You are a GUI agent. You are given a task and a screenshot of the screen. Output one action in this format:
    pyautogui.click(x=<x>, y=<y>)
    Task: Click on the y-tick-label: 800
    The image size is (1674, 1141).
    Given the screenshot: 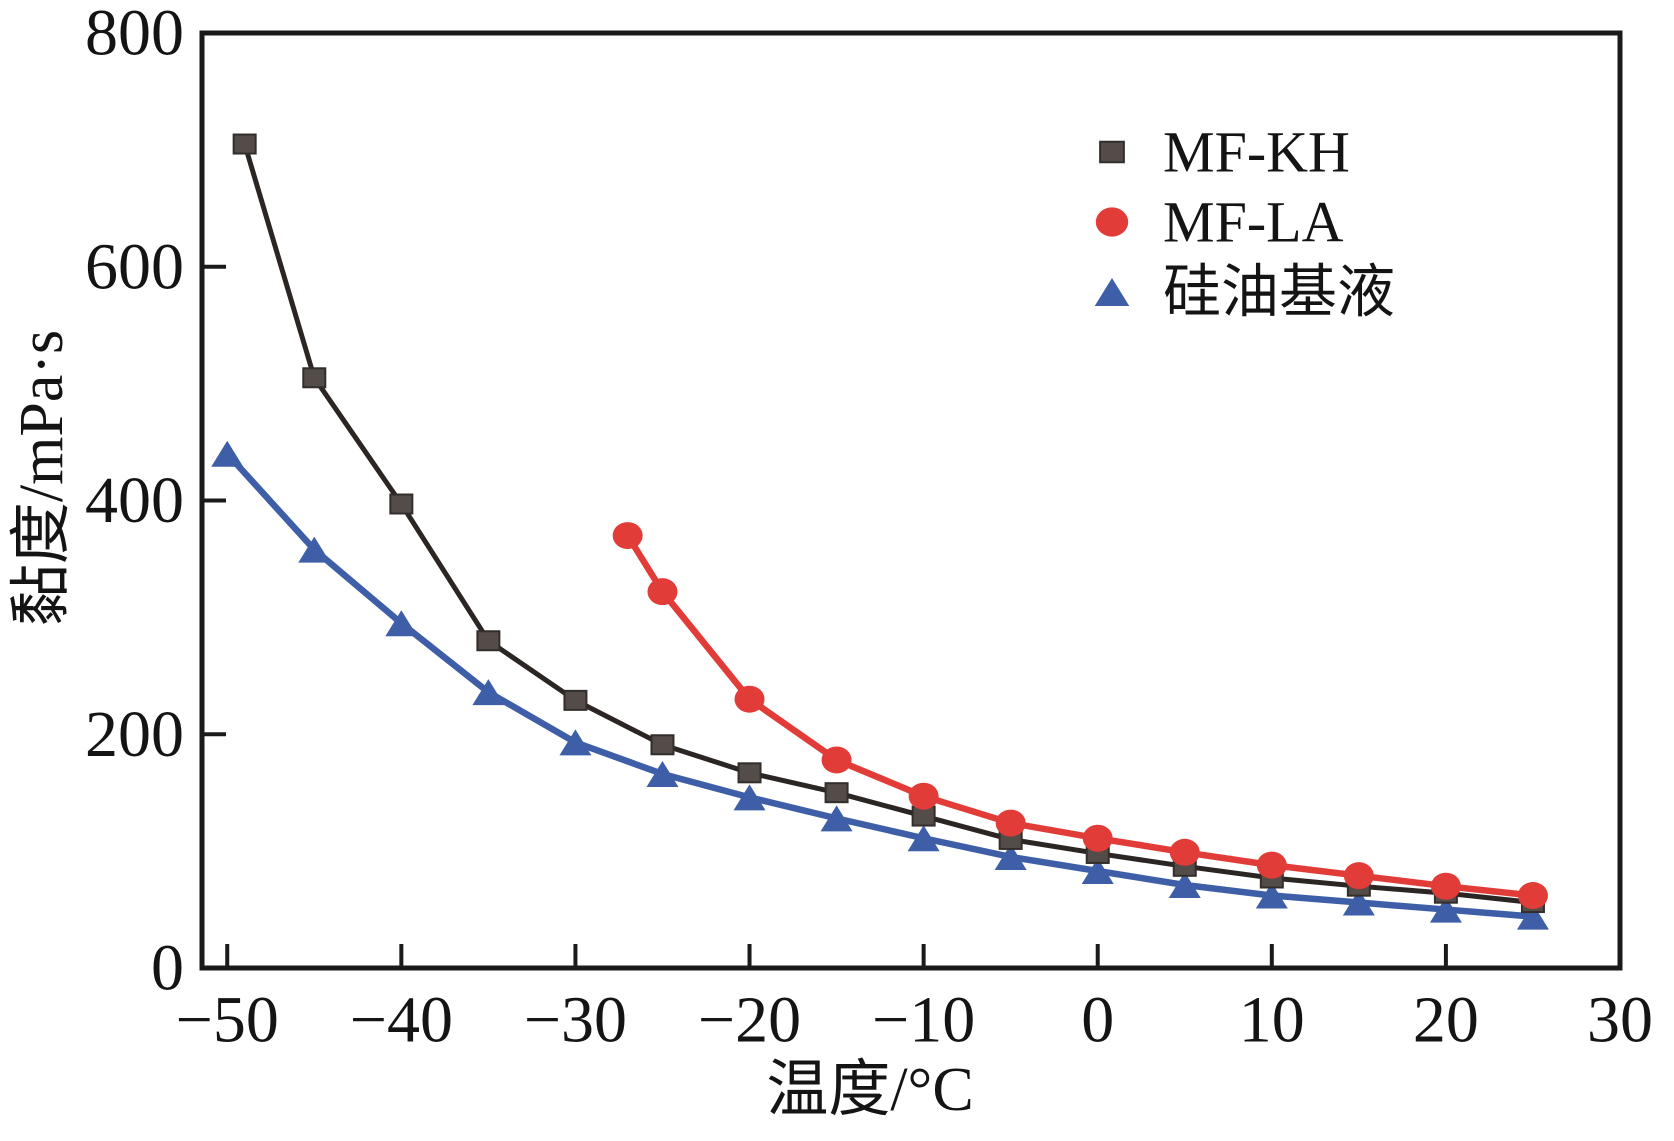 What is the action you would take?
    pyautogui.click(x=134, y=35)
    